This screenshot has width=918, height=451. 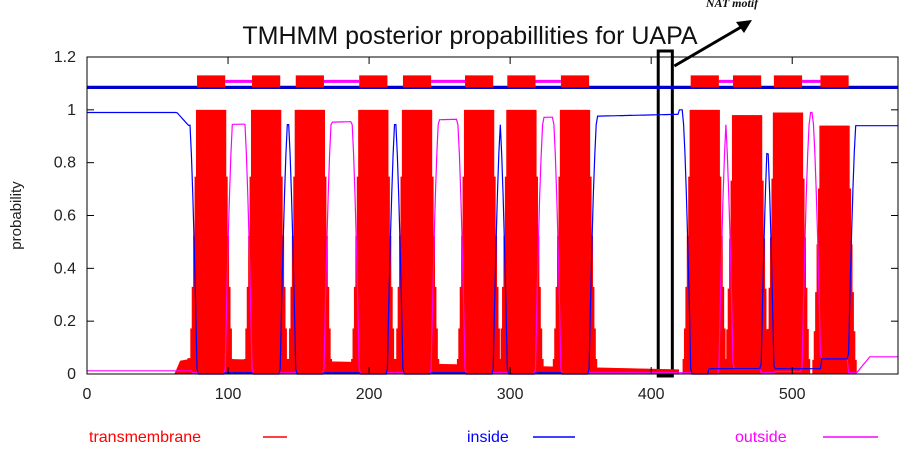 What do you see at coordinates (65, 321) in the screenshot?
I see `y-tick-label: 0.2` at bounding box center [65, 321].